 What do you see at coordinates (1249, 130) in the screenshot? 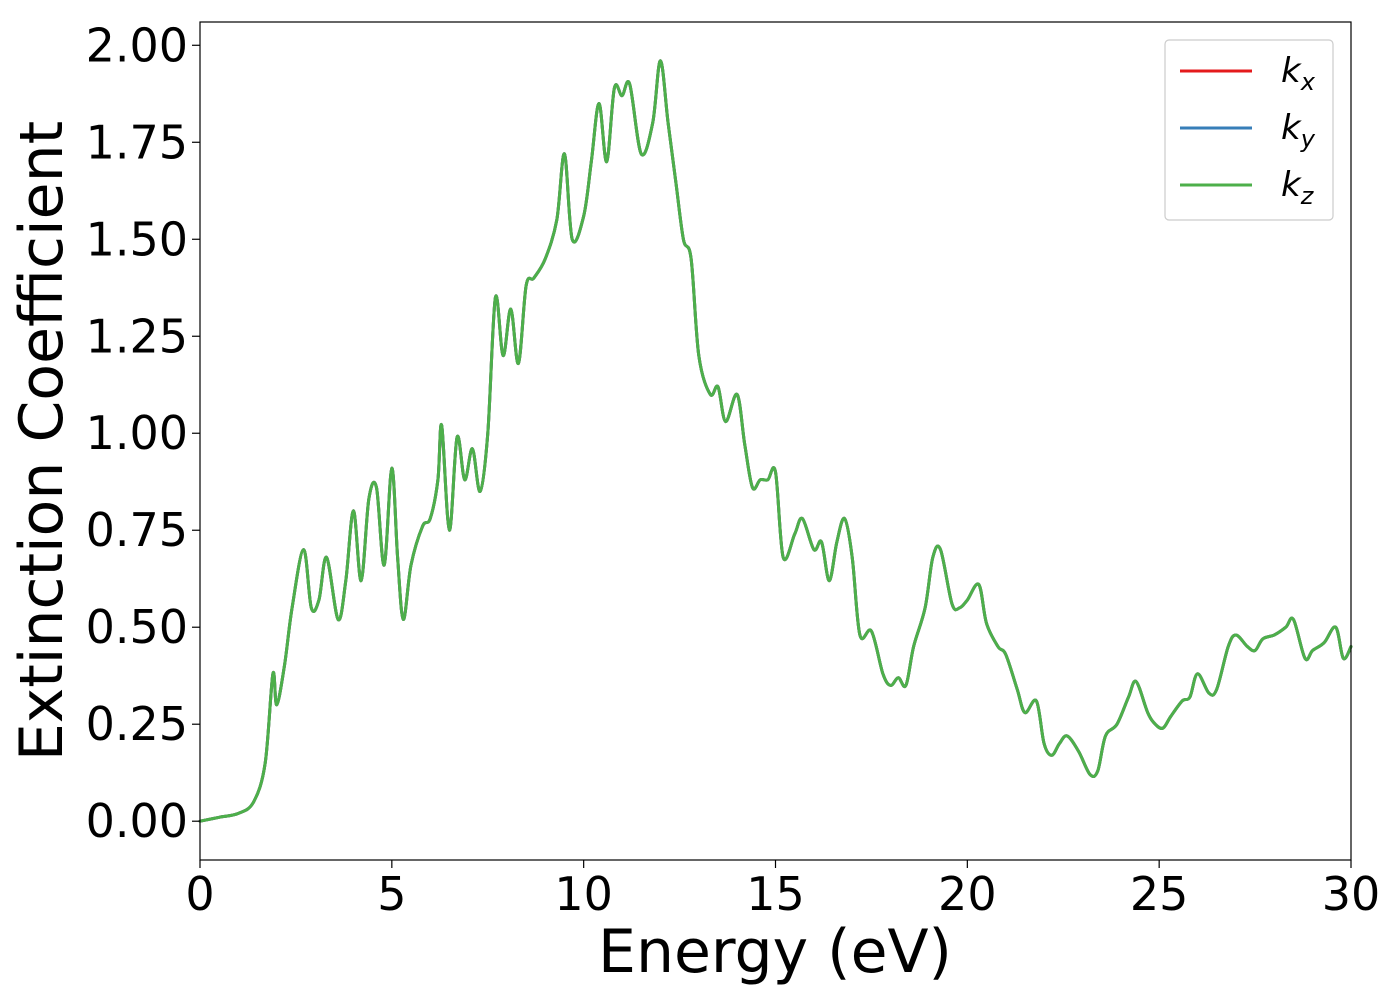
I see `legend-frame` at bounding box center [1249, 130].